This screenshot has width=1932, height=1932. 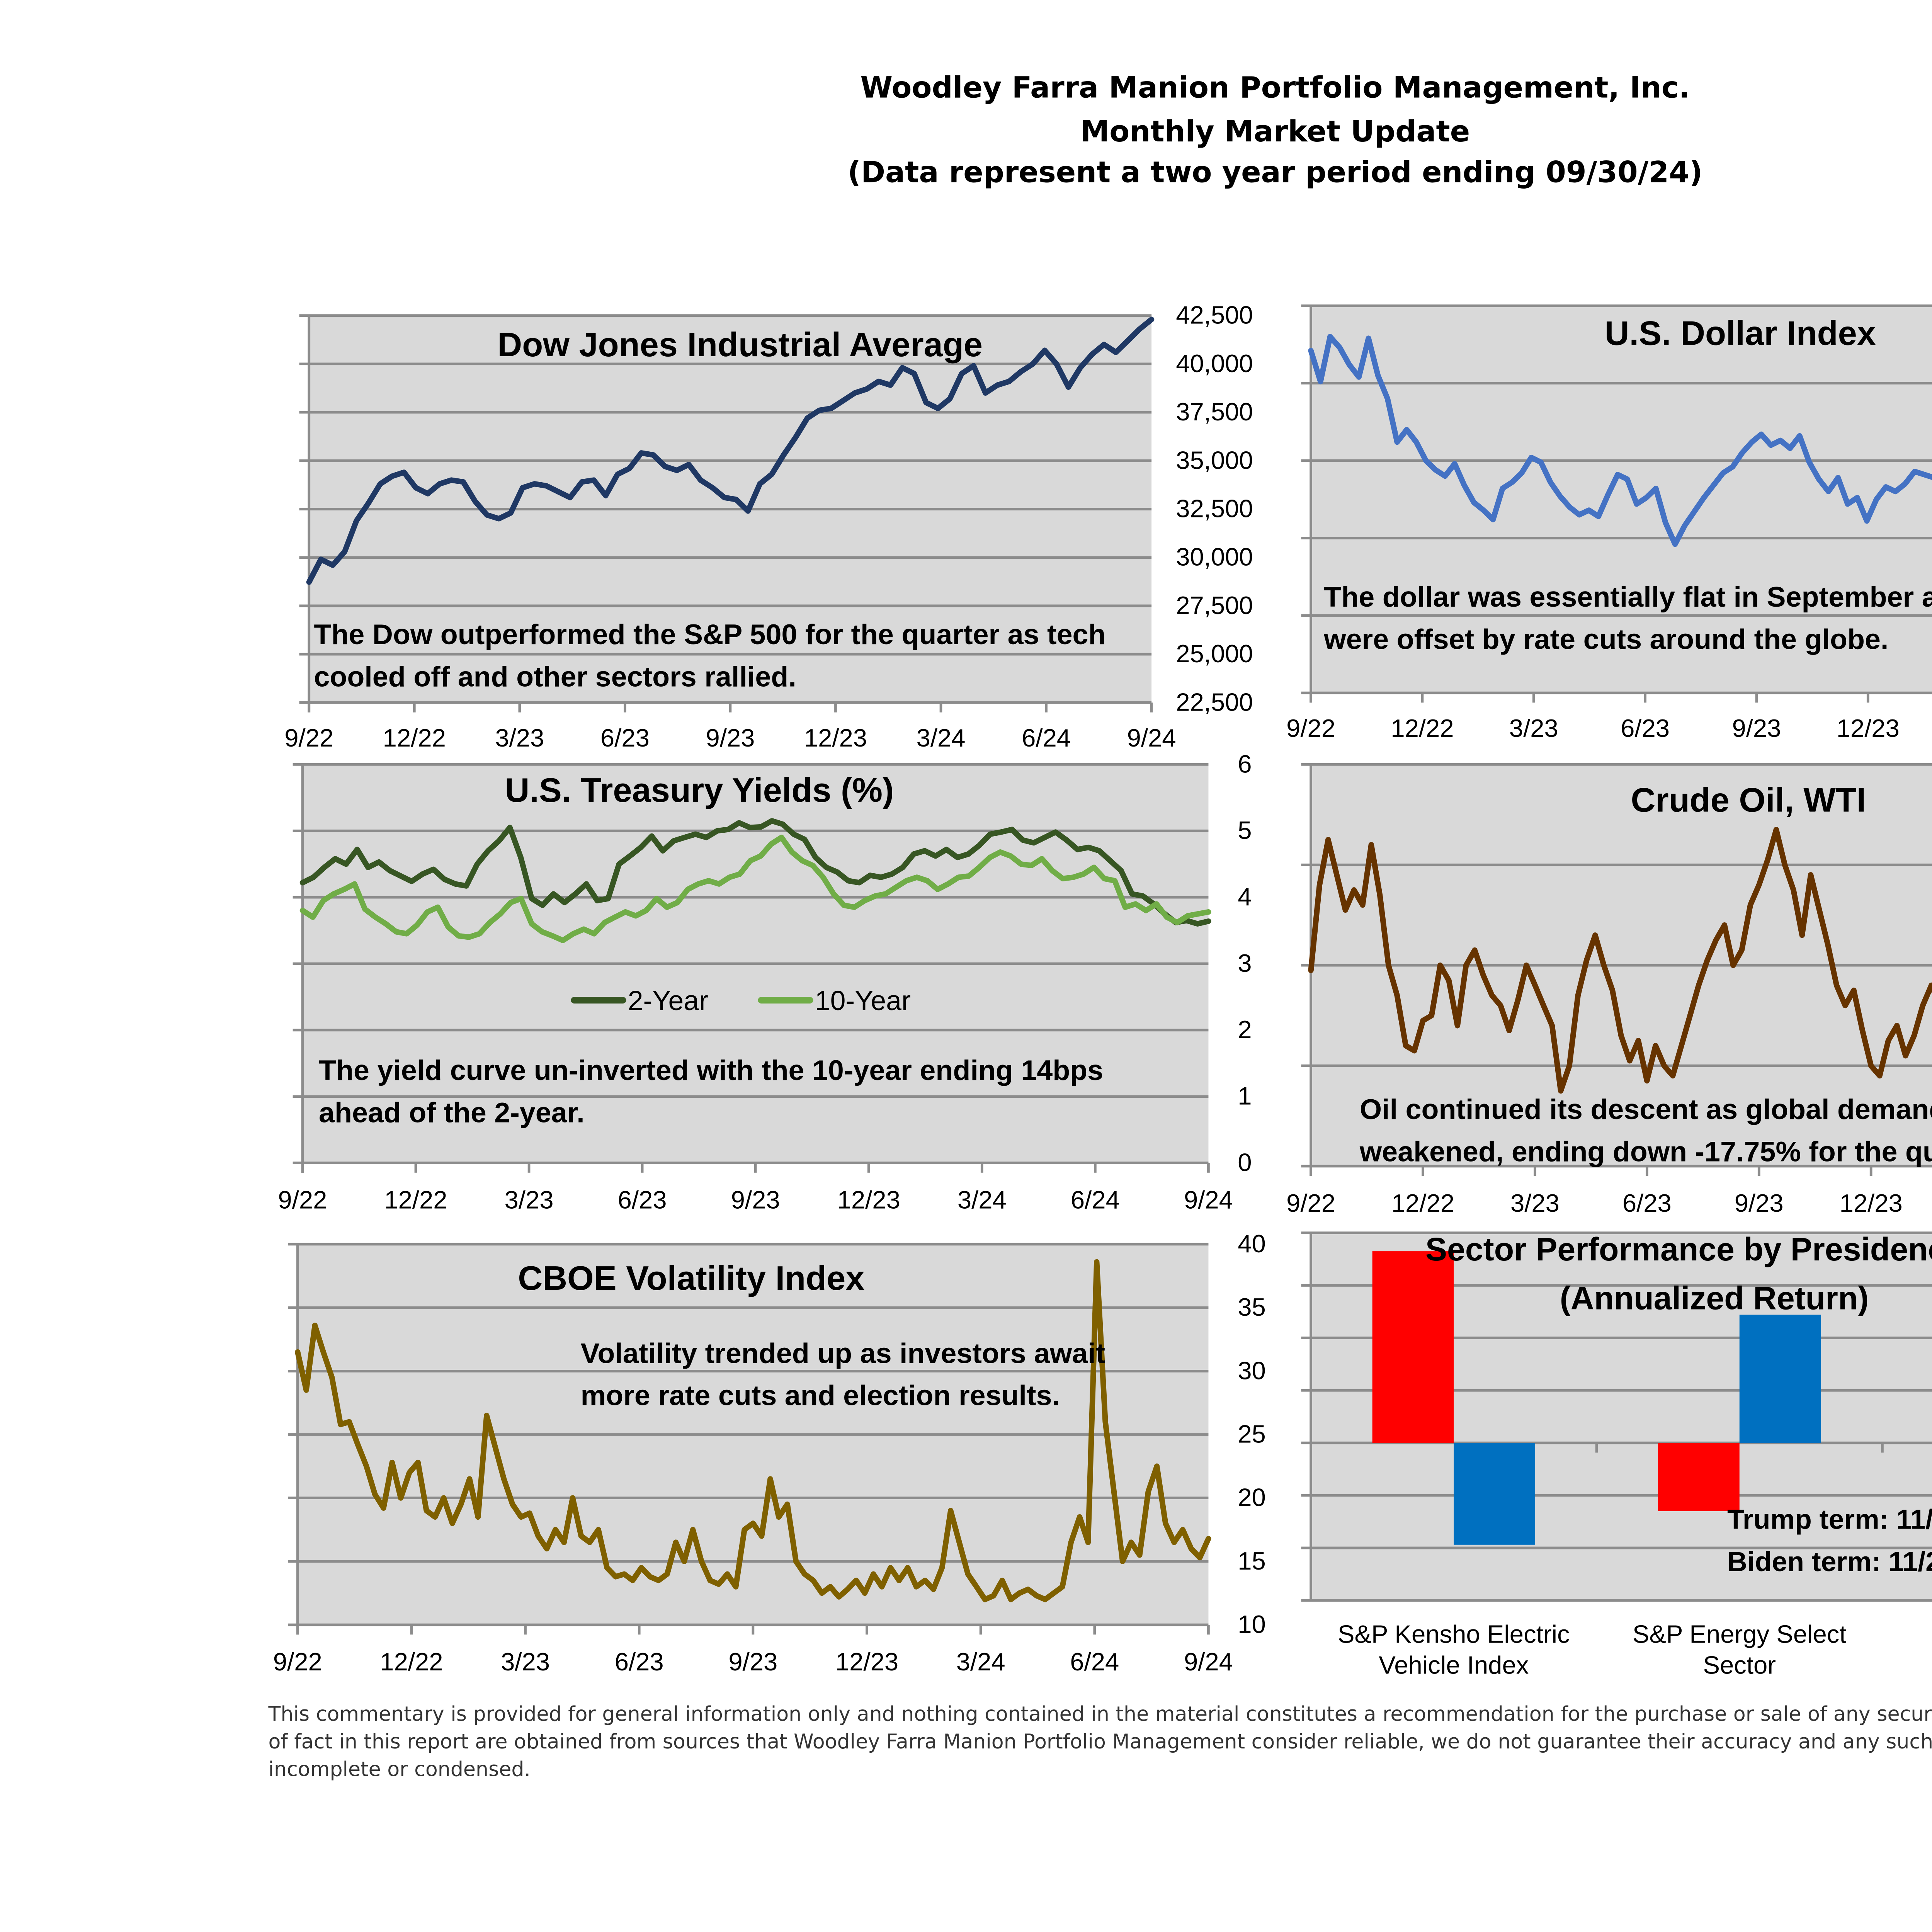 I want to click on y-tick-label: 2, so click(x=1245, y=1029).